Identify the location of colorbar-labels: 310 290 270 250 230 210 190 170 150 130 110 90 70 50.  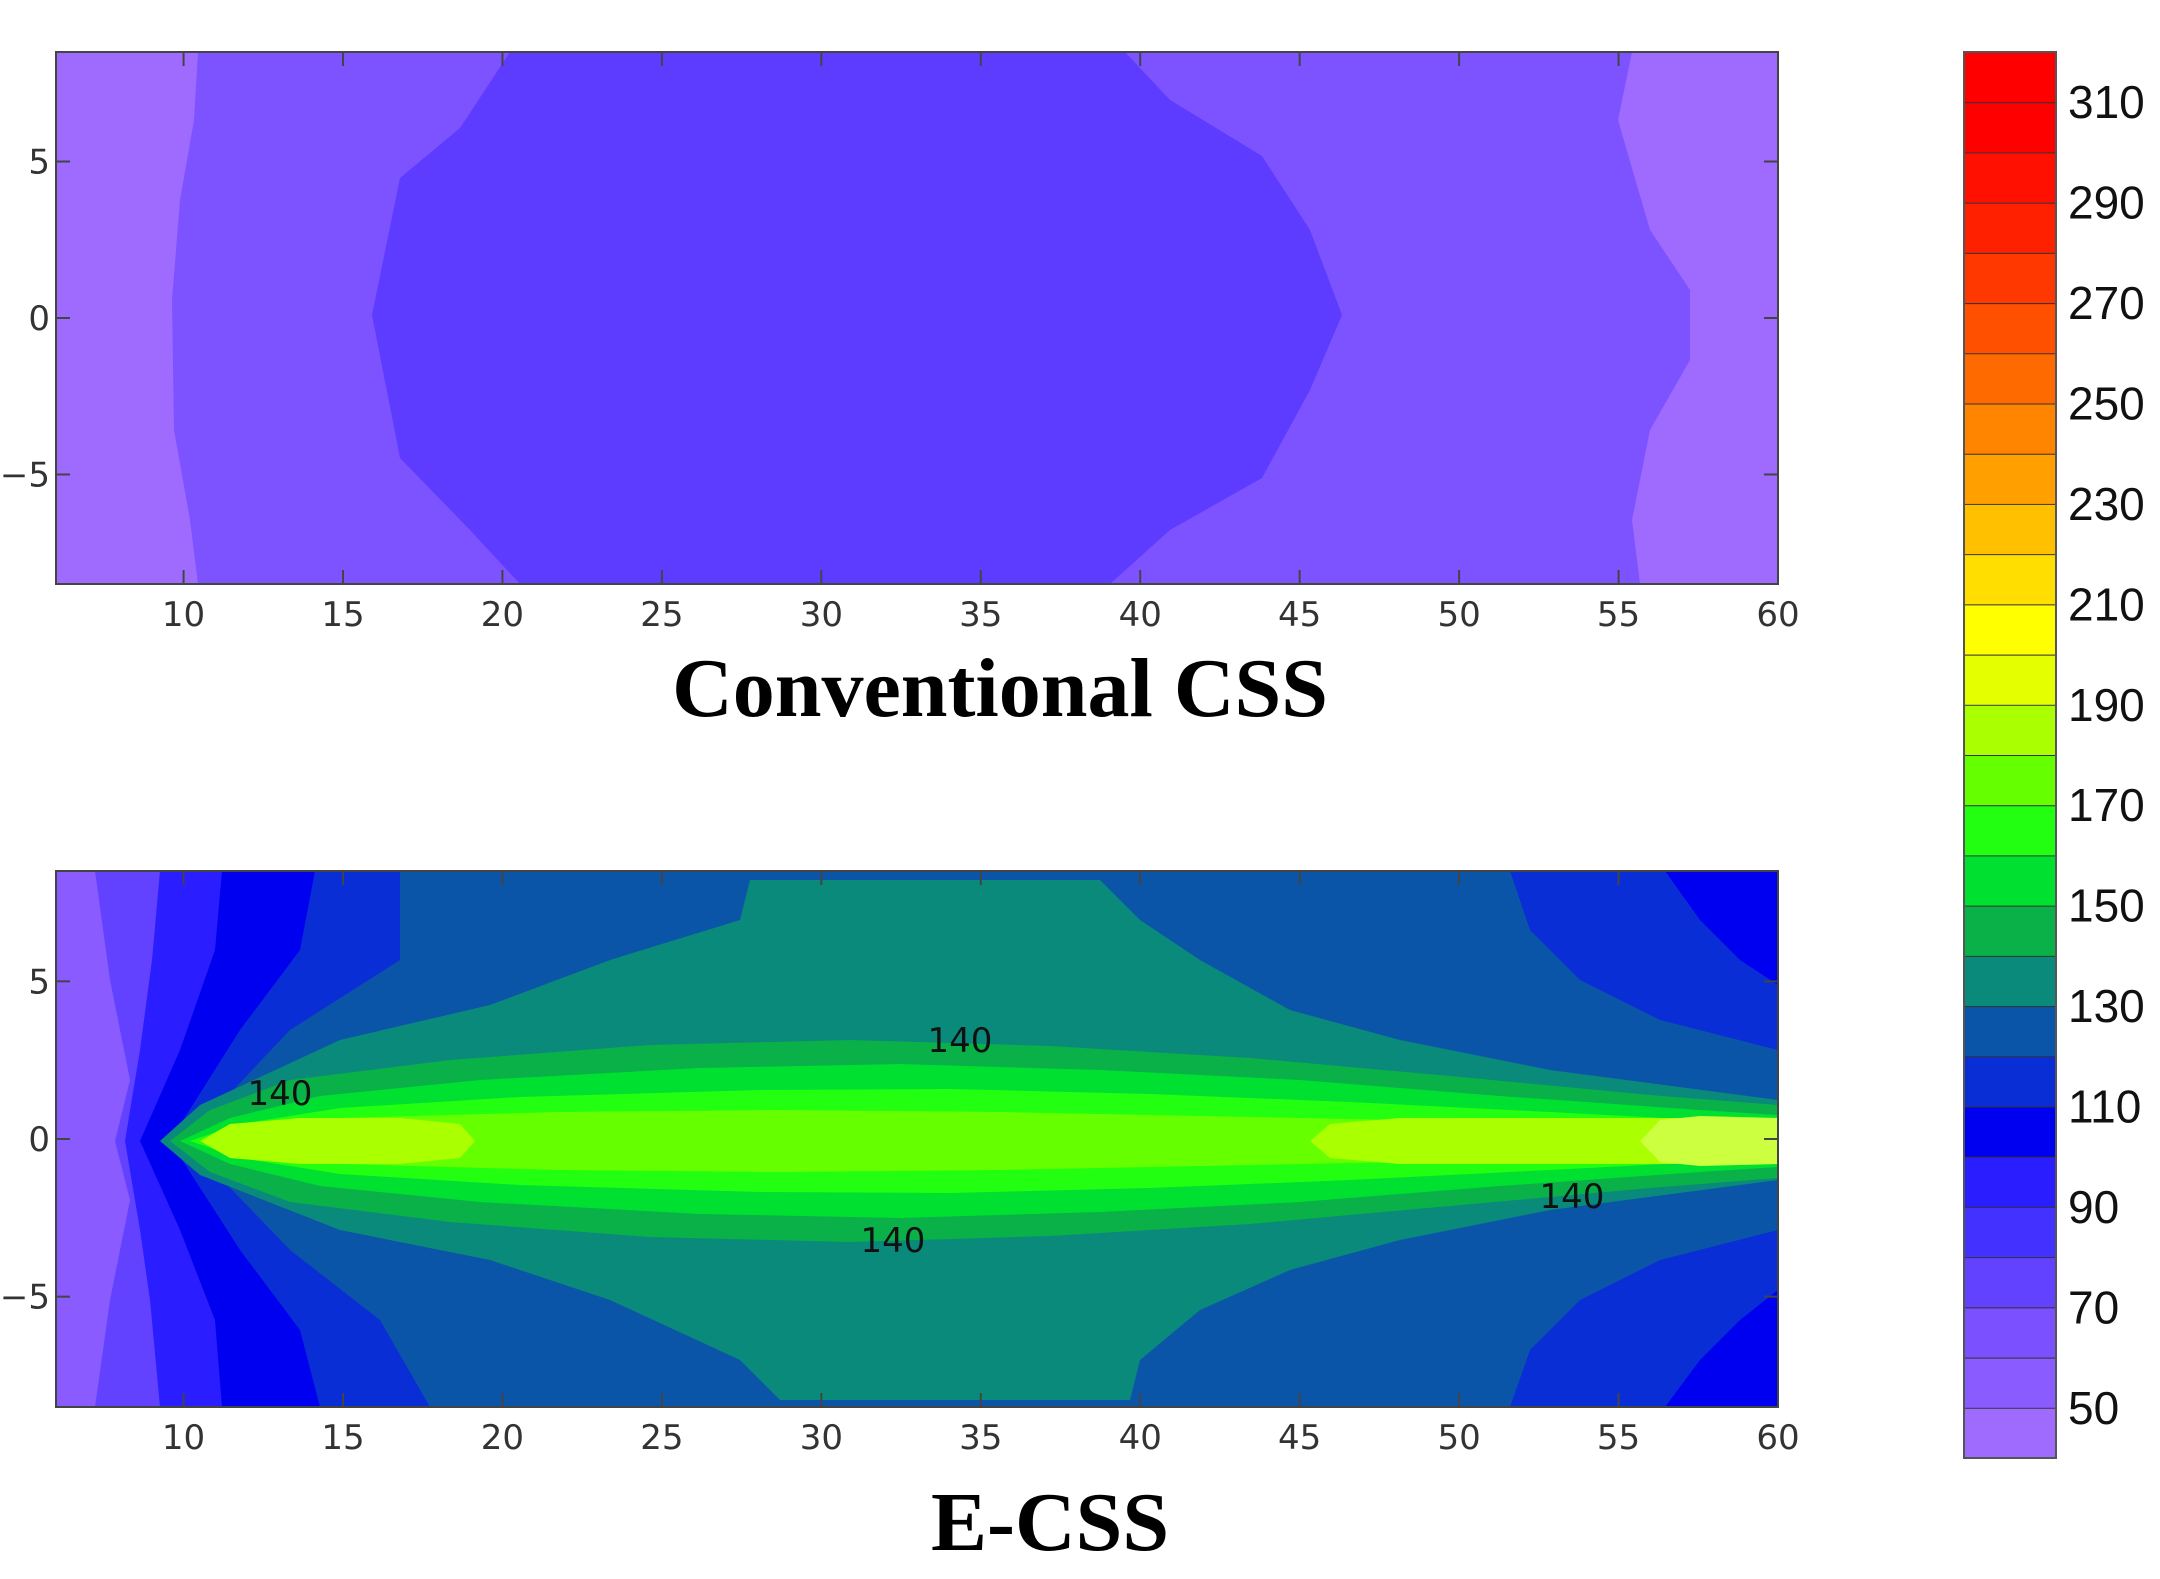
(2106, 755).